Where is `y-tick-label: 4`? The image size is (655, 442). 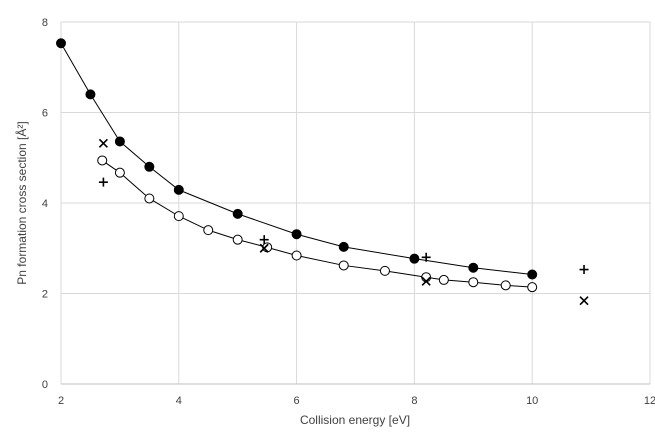
y-tick-label: 4 is located at coordinates (45, 204).